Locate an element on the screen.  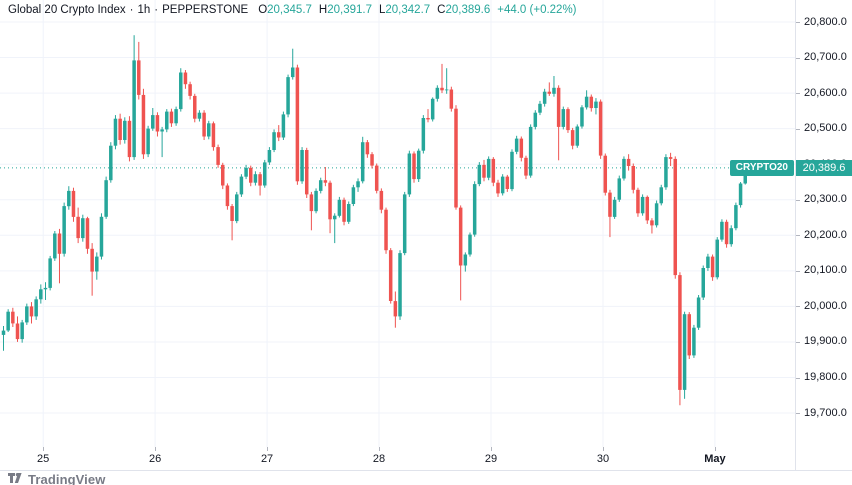
price-axis-label: 20,700.0 is located at coordinates (825, 57).